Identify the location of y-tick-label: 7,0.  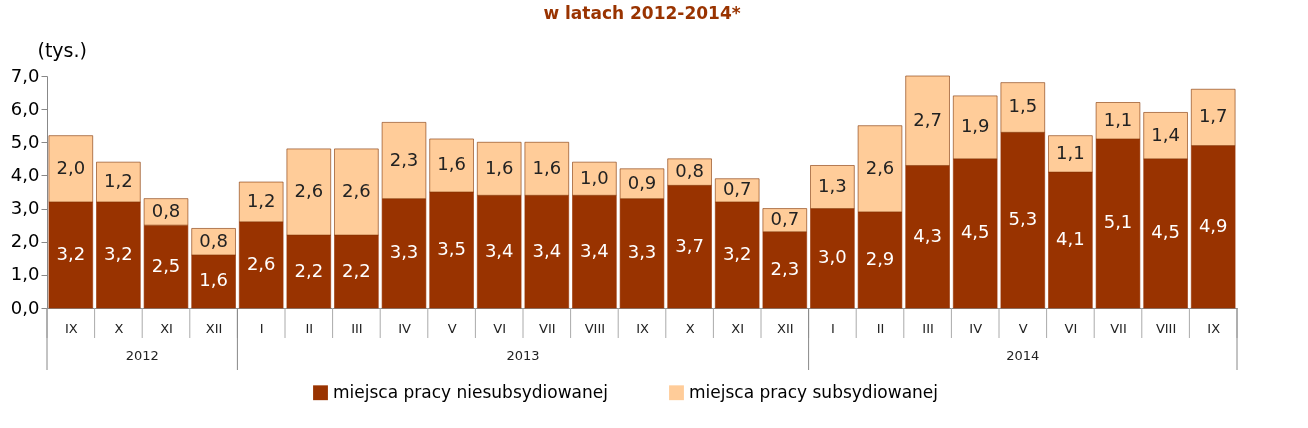
(25, 75).